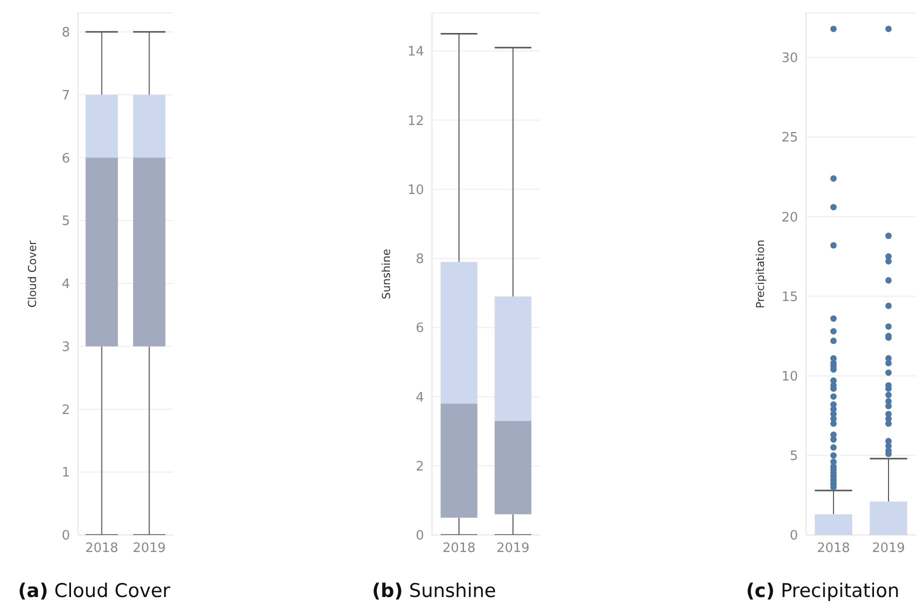 The image size is (924, 610). What do you see at coordinates (415, 52) in the screenshot?
I see `y-tick-label: 14` at bounding box center [415, 52].